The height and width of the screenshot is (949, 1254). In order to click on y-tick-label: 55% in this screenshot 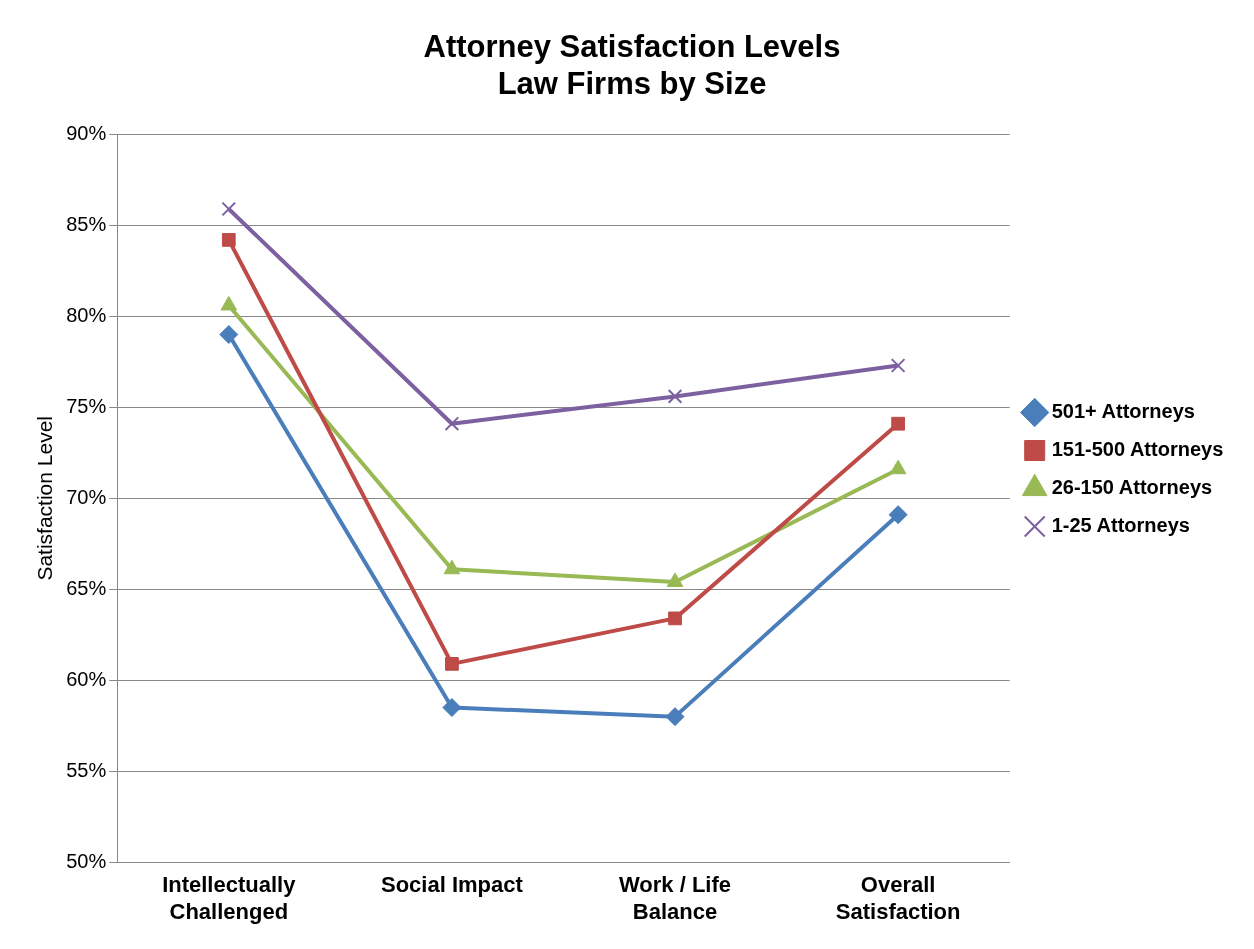, I will do `click(86, 769)`.